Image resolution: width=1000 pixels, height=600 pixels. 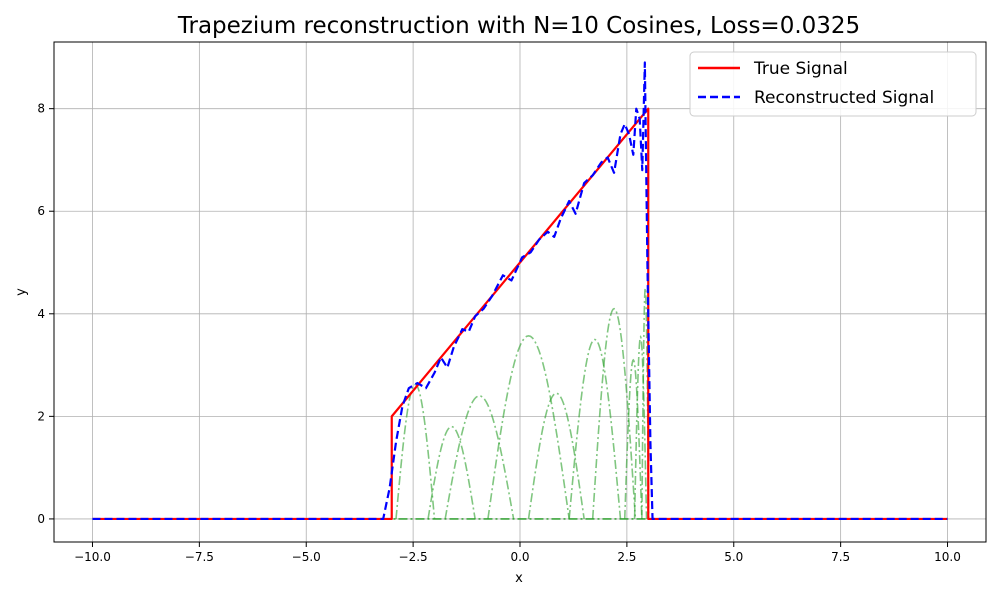 What do you see at coordinates (519, 557) in the screenshot?
I see `x-tick-label: 0.0` at bounding box center [519, 557].